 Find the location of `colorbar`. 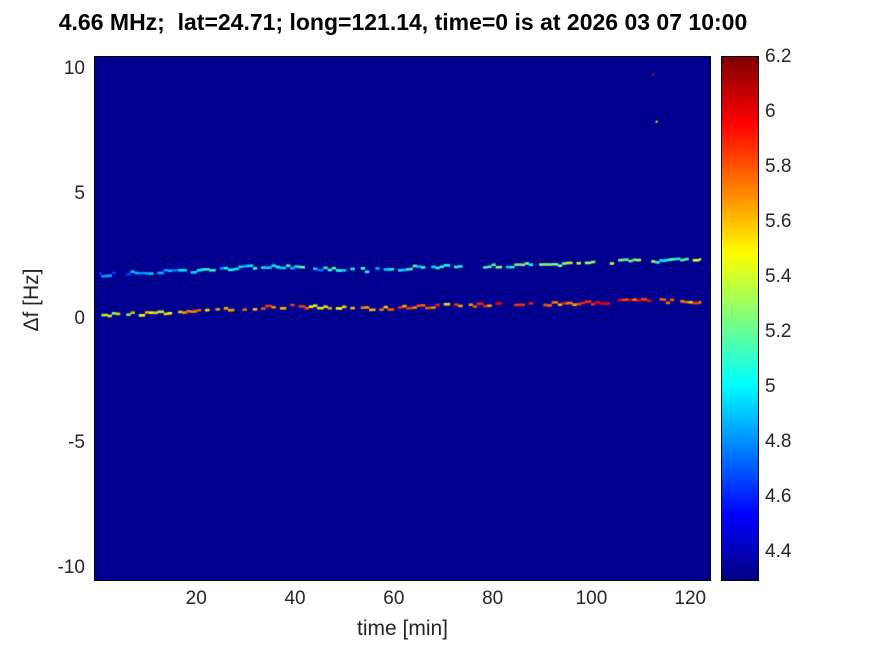

colorbar is located at coordinates (740, 318).